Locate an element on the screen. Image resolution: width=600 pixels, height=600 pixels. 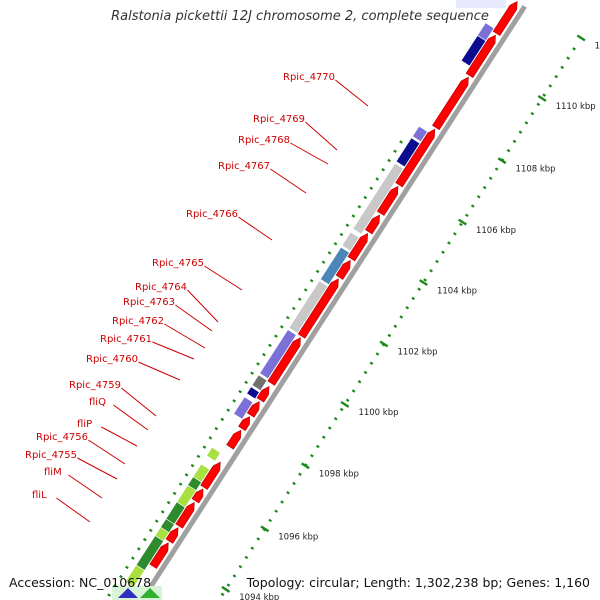
kbp-scale-label: 1110 kbp is located at coordinates (576, 107).